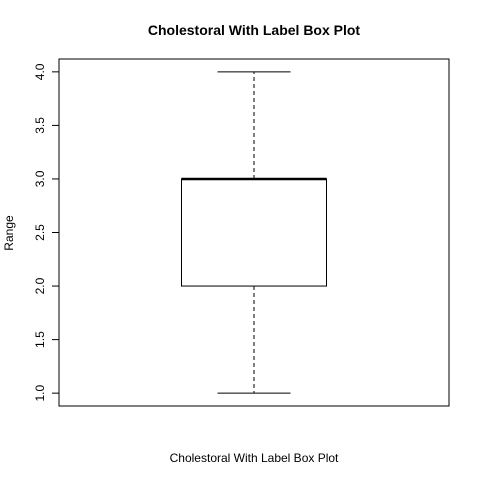 This screenshot has height=480, width=480. Describe the element at coordinates (40, 178) in the screenshot. I see `y-tick-label: 3.0` at that location.